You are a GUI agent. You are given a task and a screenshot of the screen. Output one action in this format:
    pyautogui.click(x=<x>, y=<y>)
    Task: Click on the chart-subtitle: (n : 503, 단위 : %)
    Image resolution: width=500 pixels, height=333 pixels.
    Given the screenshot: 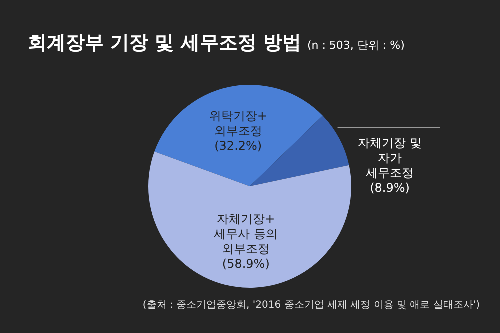 What is the action you would take?
    pyautogui.click(x=356, y=45)
    